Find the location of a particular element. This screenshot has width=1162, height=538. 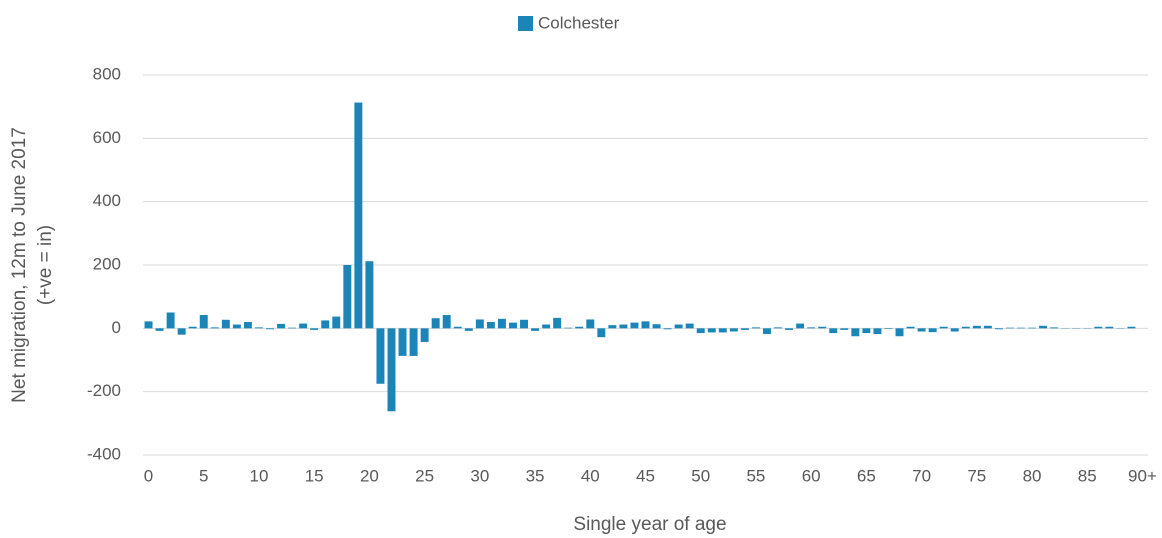

y-axis-title: Net migration, 12m to June 2017 is located at coordinates (19, 265).